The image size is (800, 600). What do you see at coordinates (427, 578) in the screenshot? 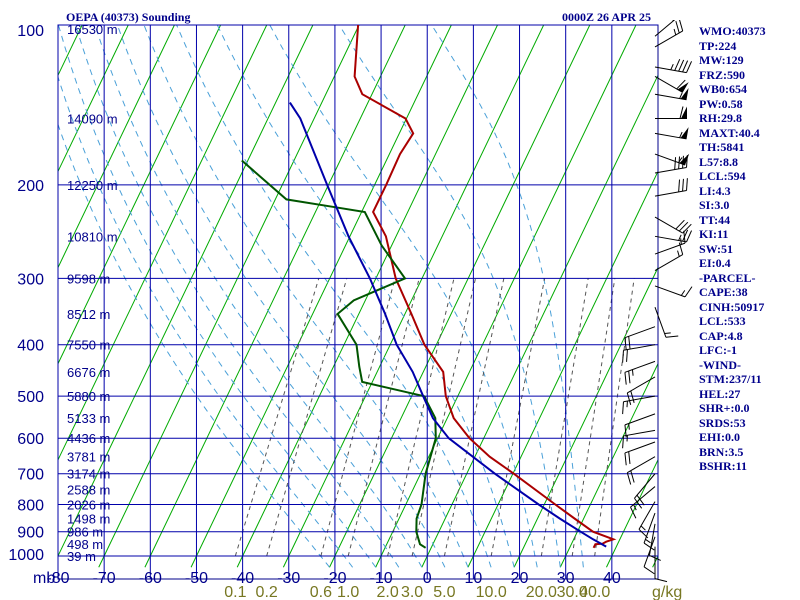
I see `temperature-tick-label: 0` at bounding box center [427, 578].